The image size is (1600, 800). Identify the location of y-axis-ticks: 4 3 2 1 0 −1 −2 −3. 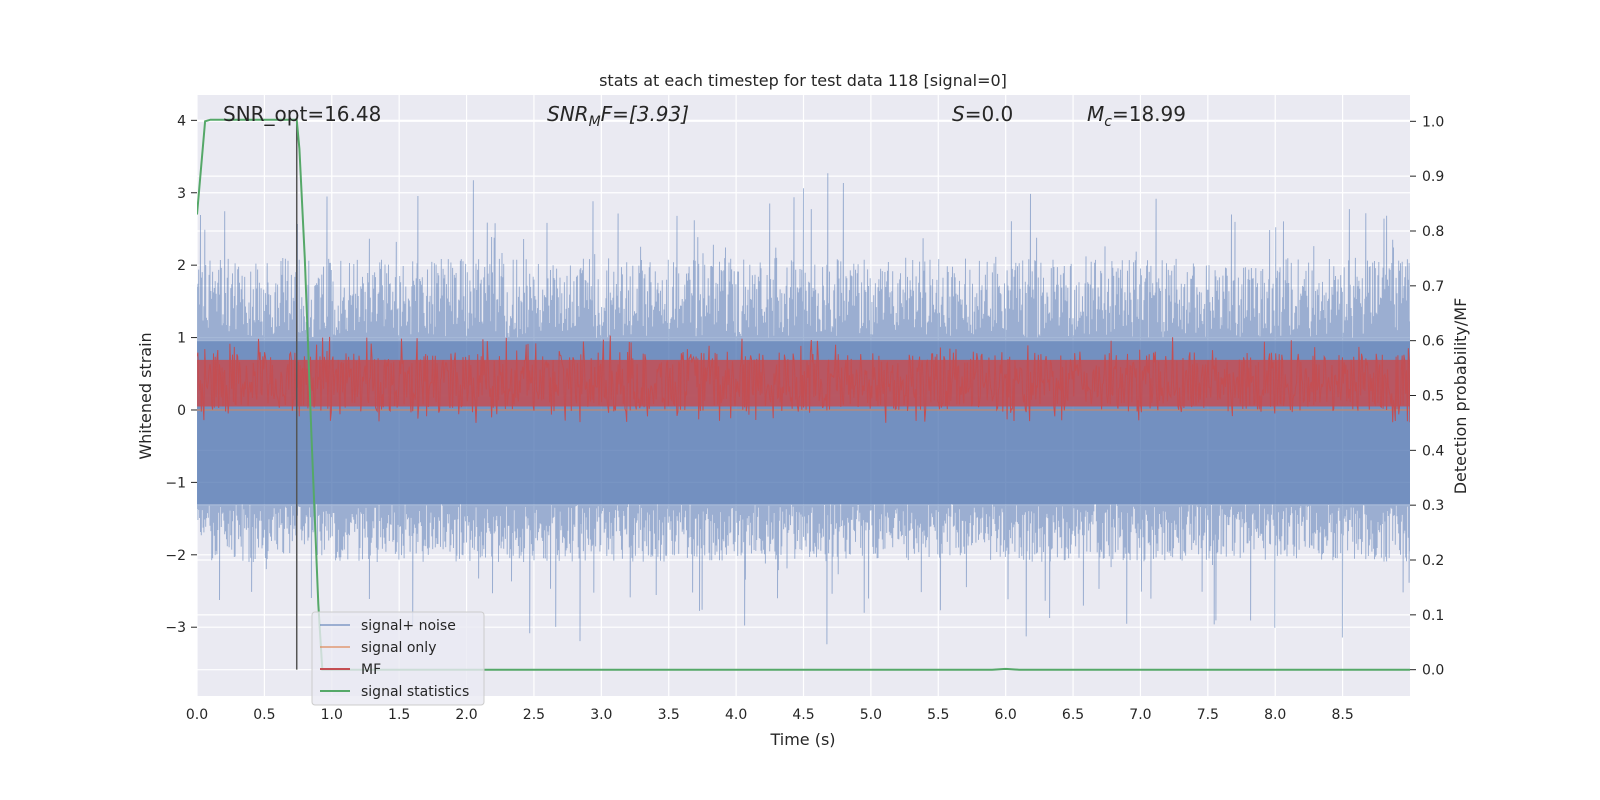
(181, 374).